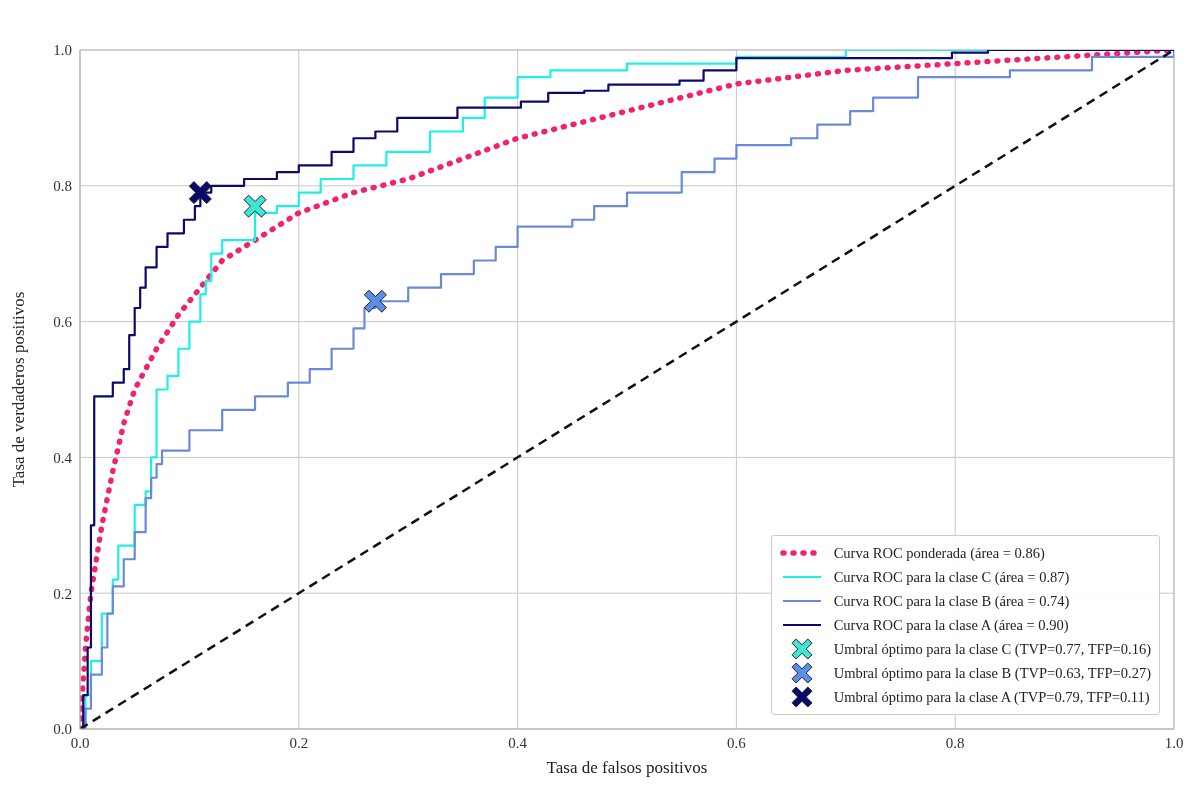 This screenshot has height=793, width=1200. Describe the element at coordinates (62, 729) in the screenshot. I see `y-tick-label: 0.0` at that location.